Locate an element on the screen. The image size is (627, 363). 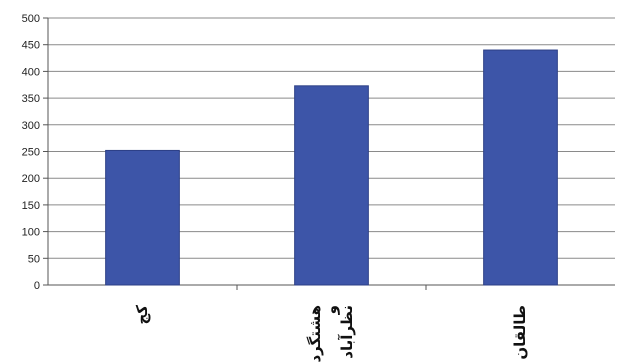
x-category-label-line: کج is located at coordinates (142, 315).